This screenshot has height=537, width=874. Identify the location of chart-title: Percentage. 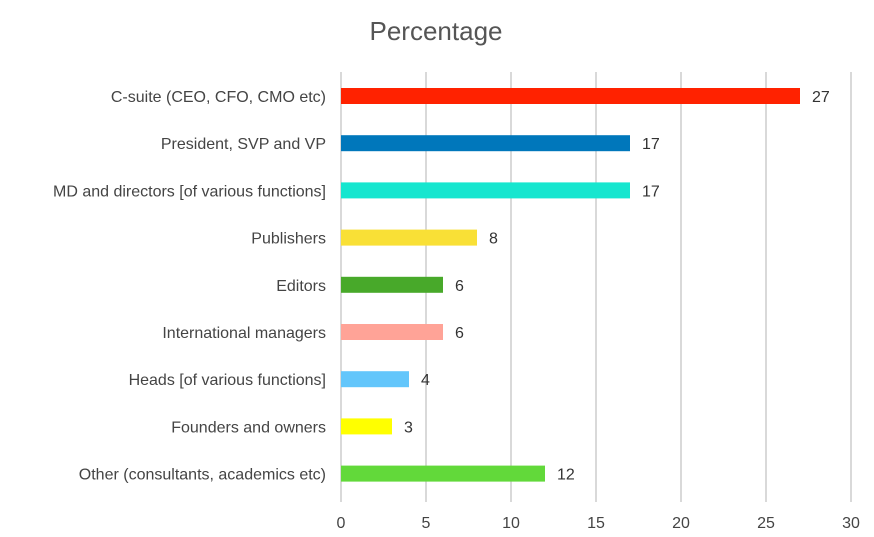
(436, 31).